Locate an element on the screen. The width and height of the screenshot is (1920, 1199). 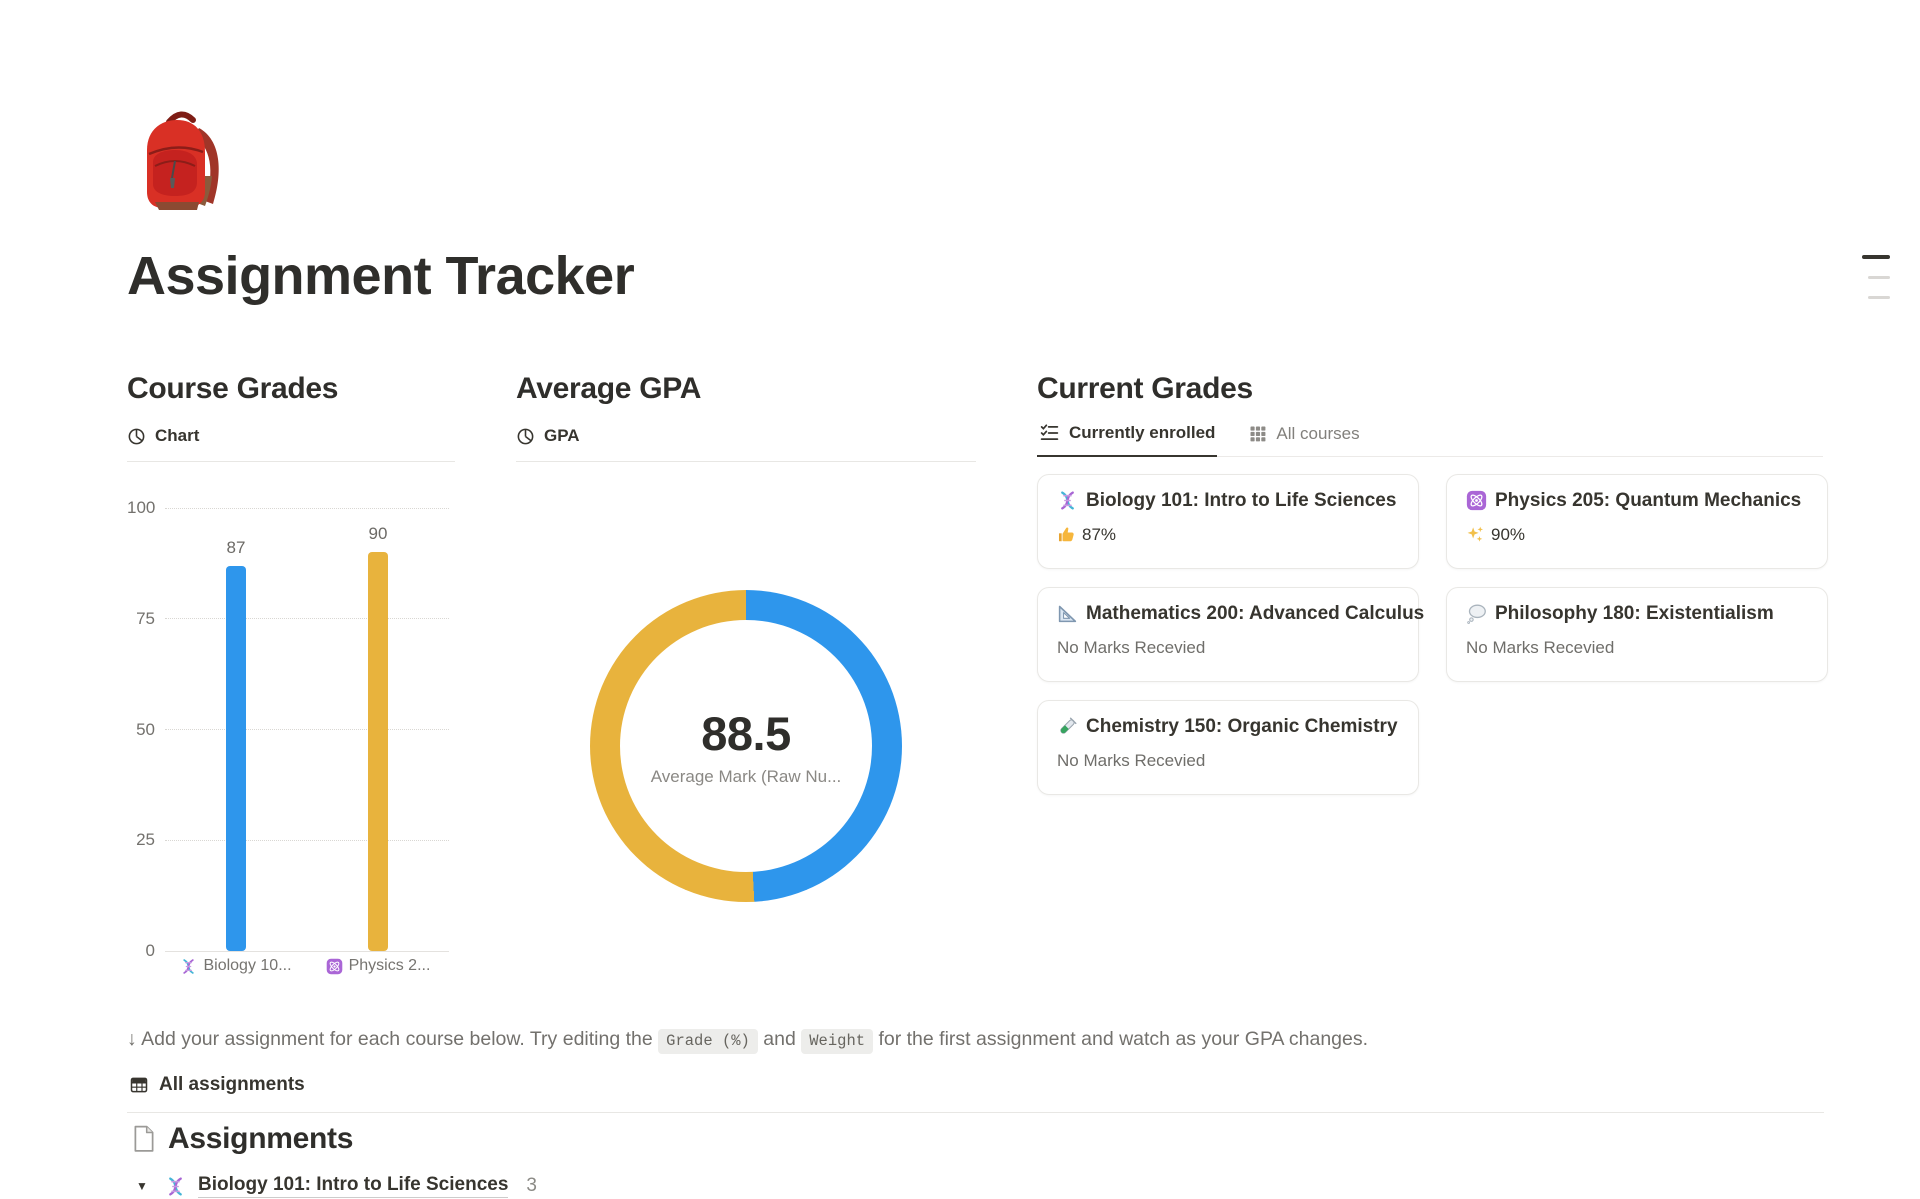
course-toggle-row: ▼ Biology 101: Intro to Life Sciences 3 is located at coordinates (334, 1186).